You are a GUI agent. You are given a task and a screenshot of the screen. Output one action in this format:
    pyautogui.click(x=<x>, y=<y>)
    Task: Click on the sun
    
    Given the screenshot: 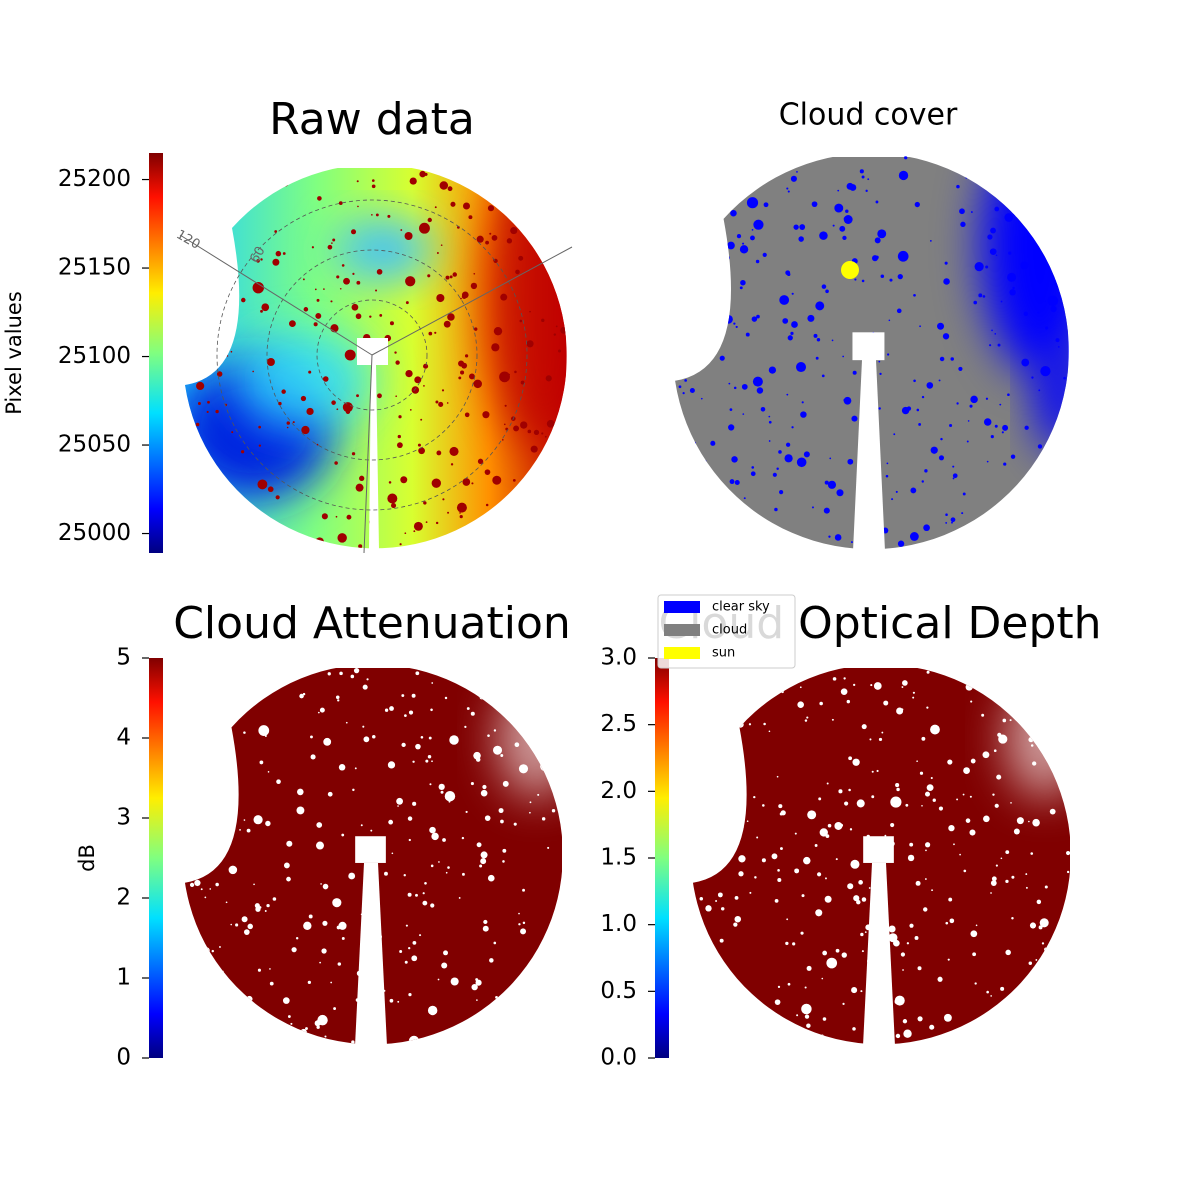 What is the action you would take?
    pyautogui.click(x=850, y=270)
    